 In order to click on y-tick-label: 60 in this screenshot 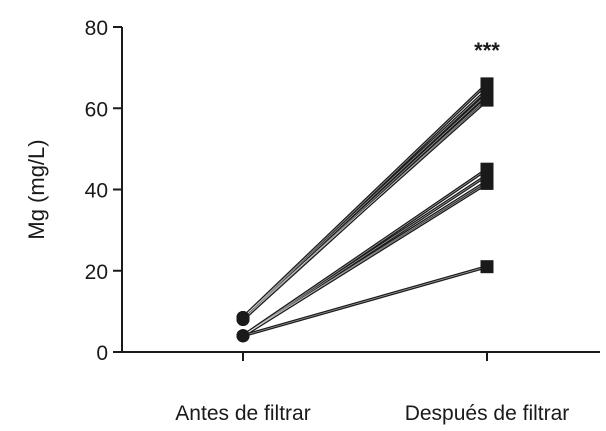, I will do `click(96, 109)`.